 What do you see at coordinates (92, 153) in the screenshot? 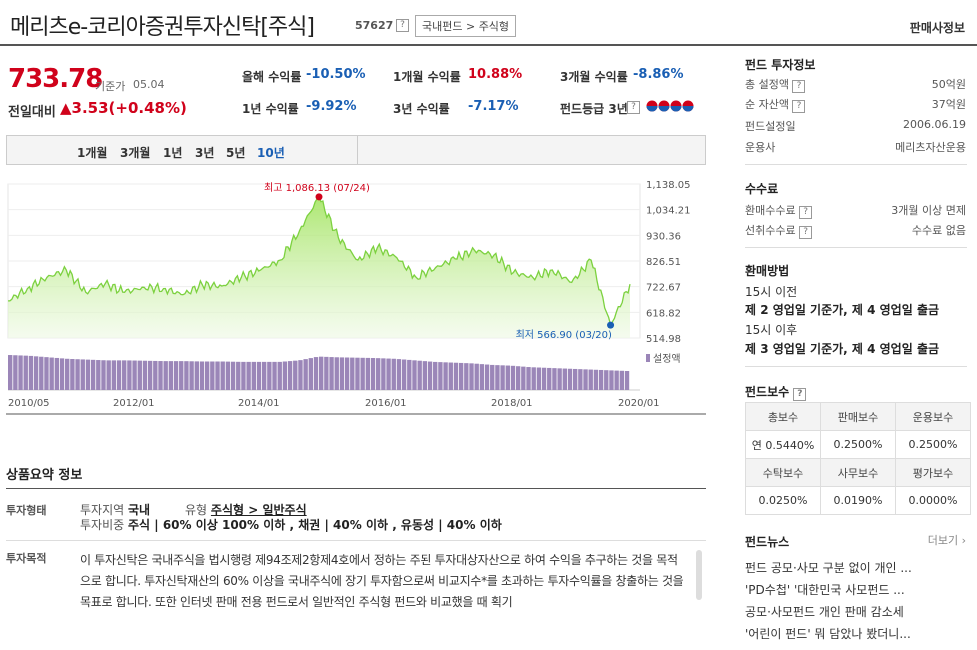
I see `tab-1m: 1개월` at bounding box center [92, 153].